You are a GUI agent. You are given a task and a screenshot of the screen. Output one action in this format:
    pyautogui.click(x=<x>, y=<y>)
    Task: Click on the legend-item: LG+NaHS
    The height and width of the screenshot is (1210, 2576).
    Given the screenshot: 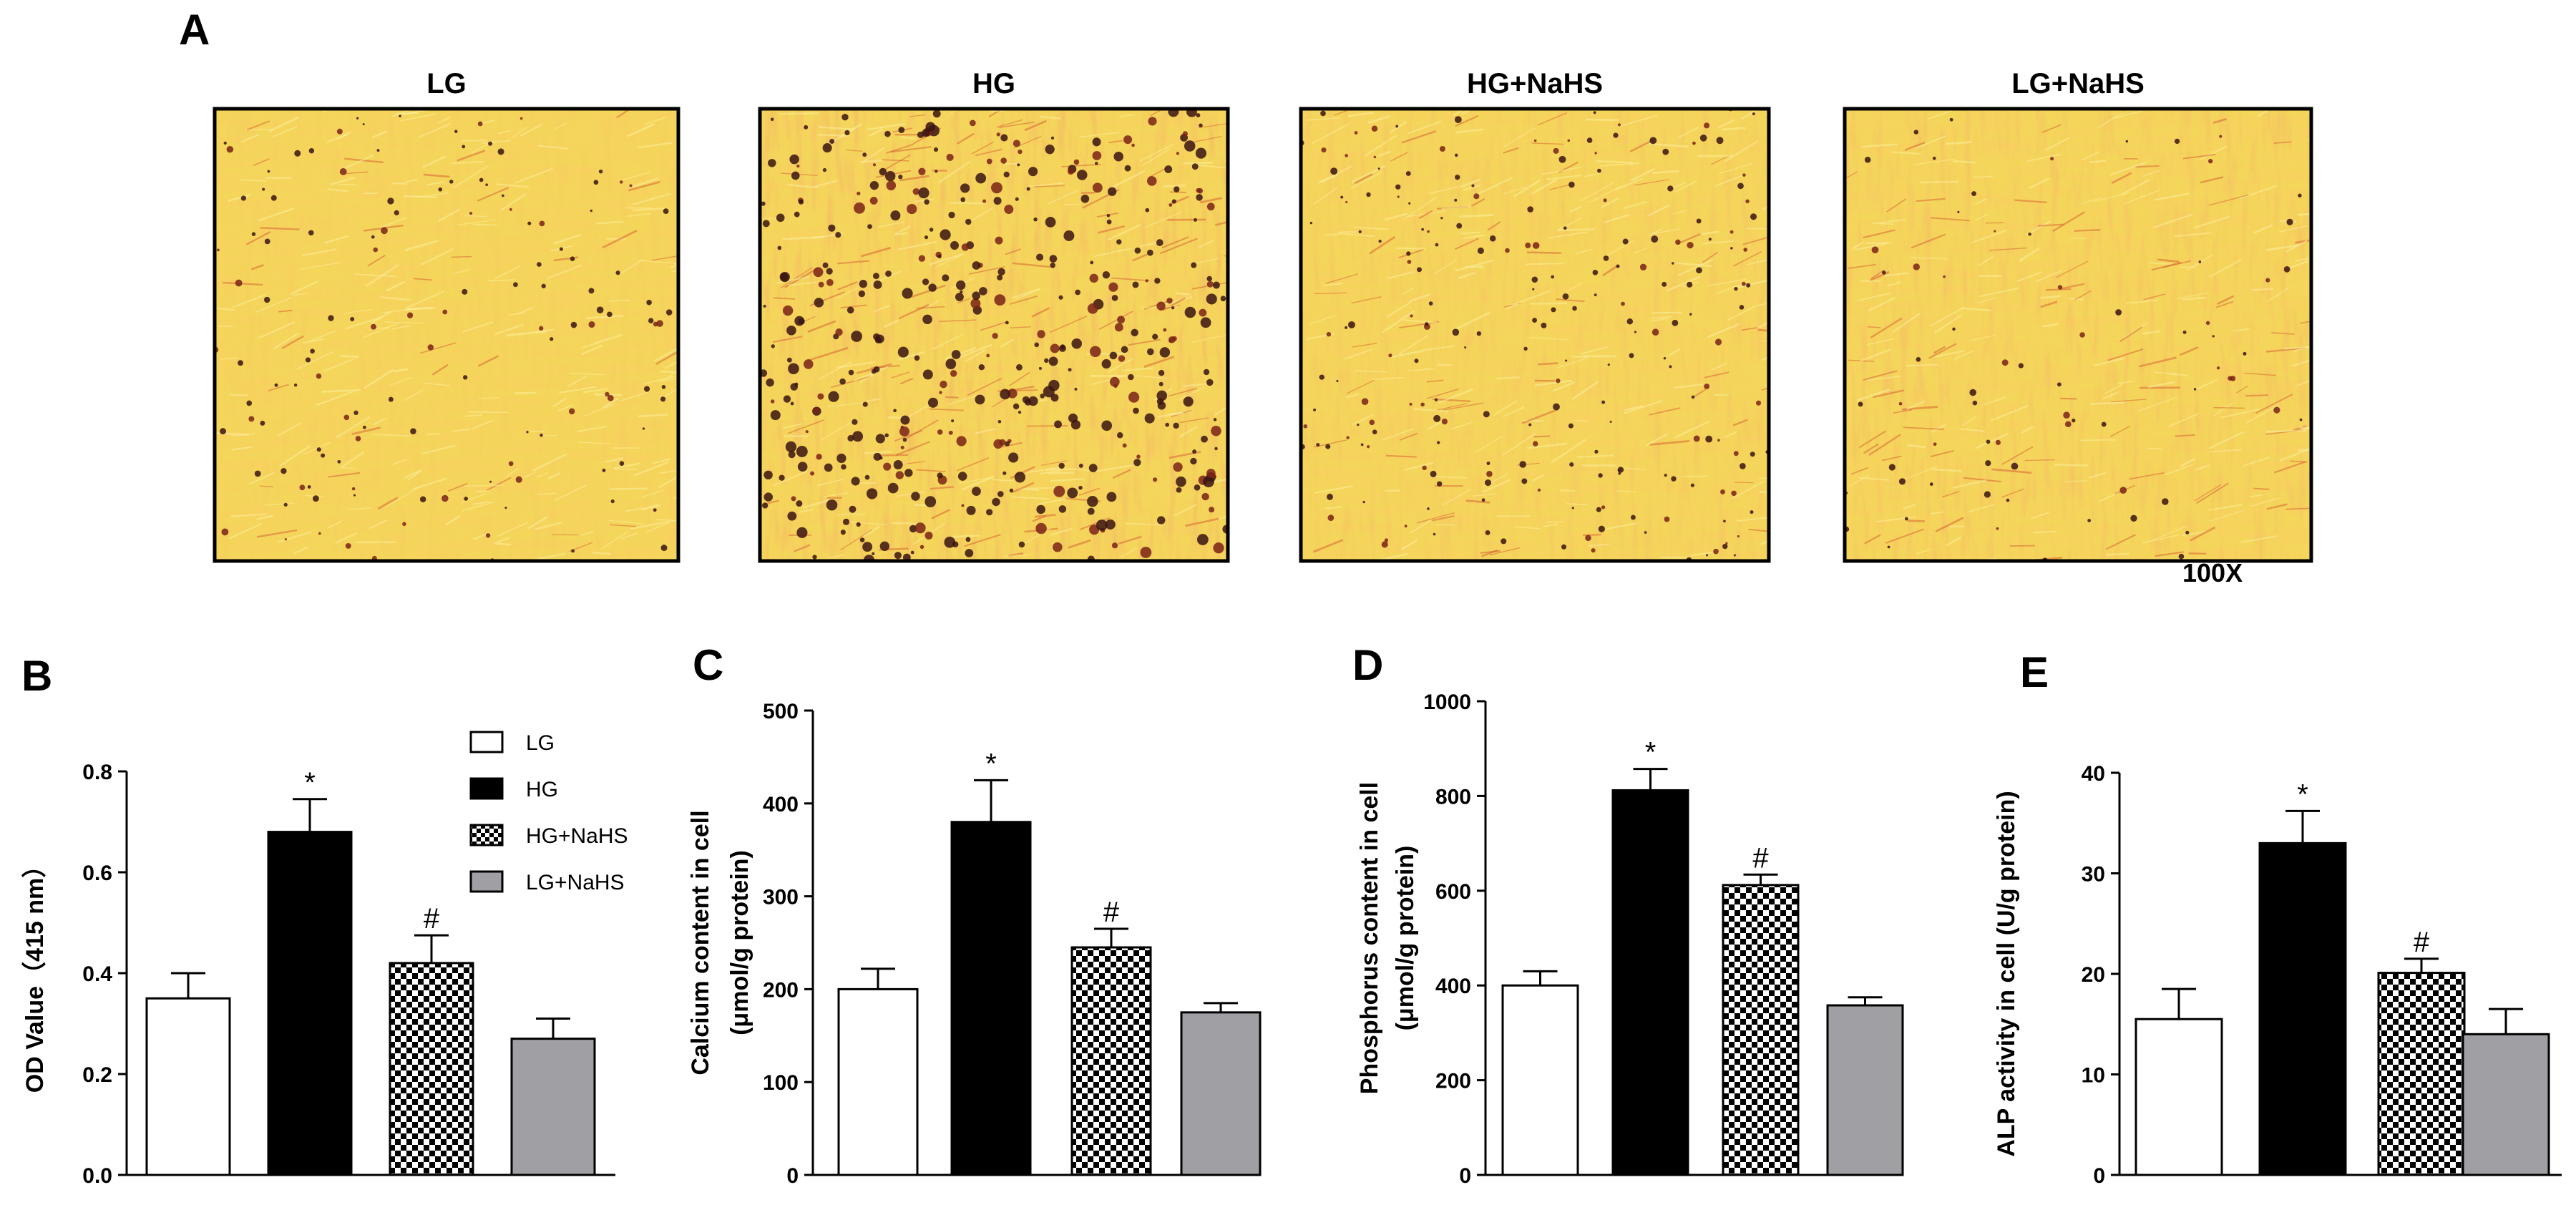 What is the action you would take?
    pyautogui.click(x=547, y=882)
    